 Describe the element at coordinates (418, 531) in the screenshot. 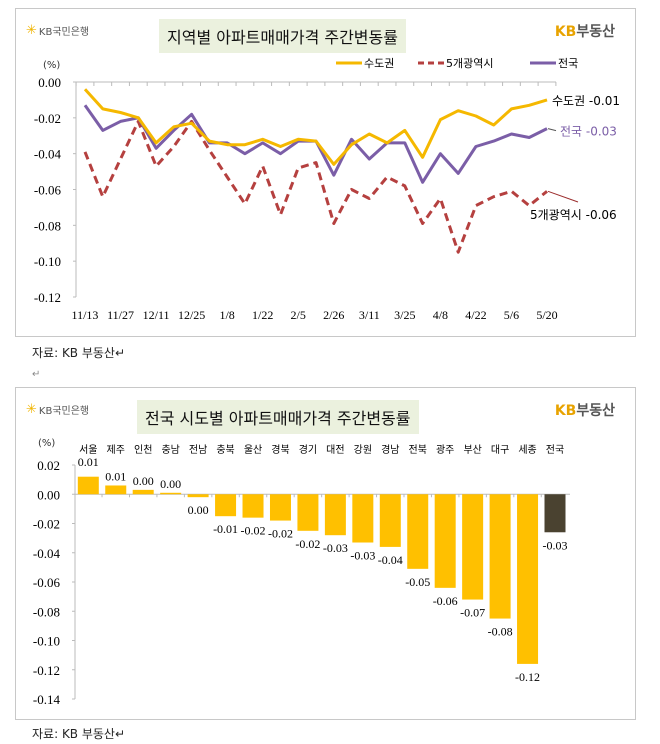

I see `bar-전북` at that location.